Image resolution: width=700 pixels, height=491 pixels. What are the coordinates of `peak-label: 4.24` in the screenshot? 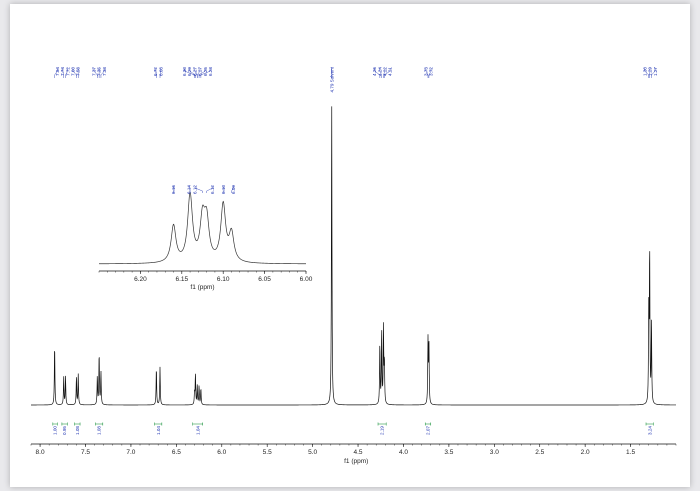 It's located at (379, 71).